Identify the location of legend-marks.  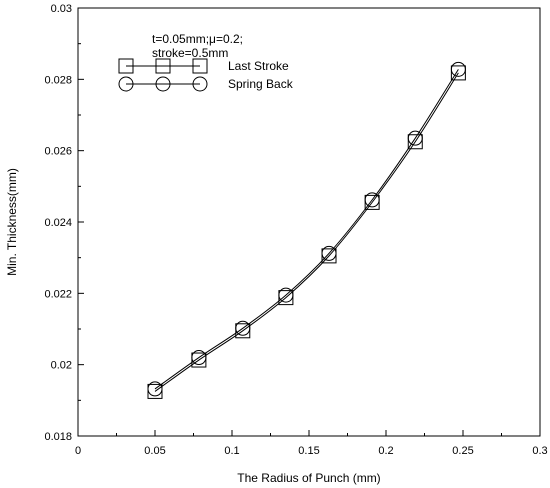
(163, 75).